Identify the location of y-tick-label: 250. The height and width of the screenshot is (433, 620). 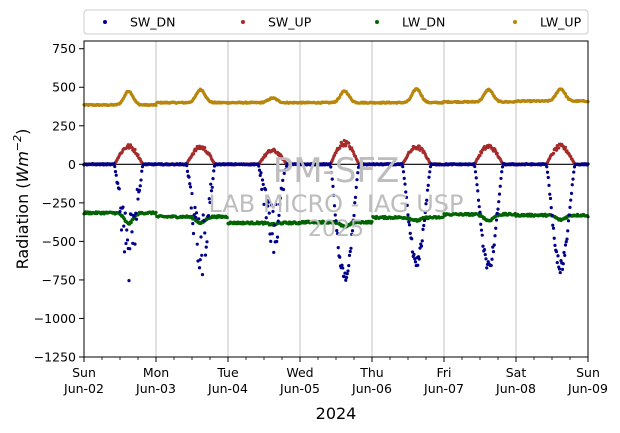
(64, 125).